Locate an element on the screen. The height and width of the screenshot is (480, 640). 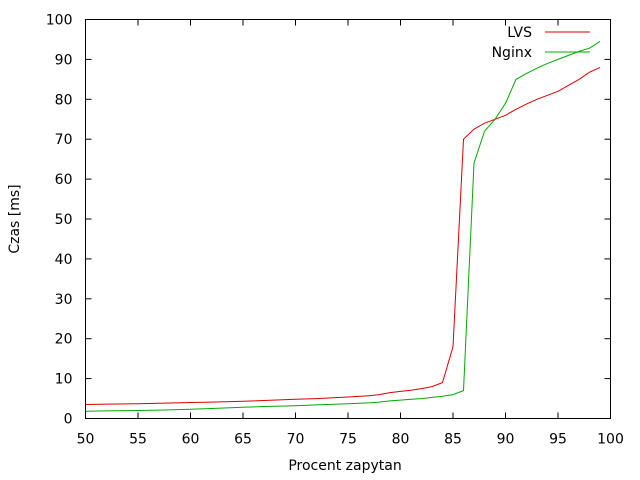
y-tick-label: 40 is located at coordinates (64, 260).